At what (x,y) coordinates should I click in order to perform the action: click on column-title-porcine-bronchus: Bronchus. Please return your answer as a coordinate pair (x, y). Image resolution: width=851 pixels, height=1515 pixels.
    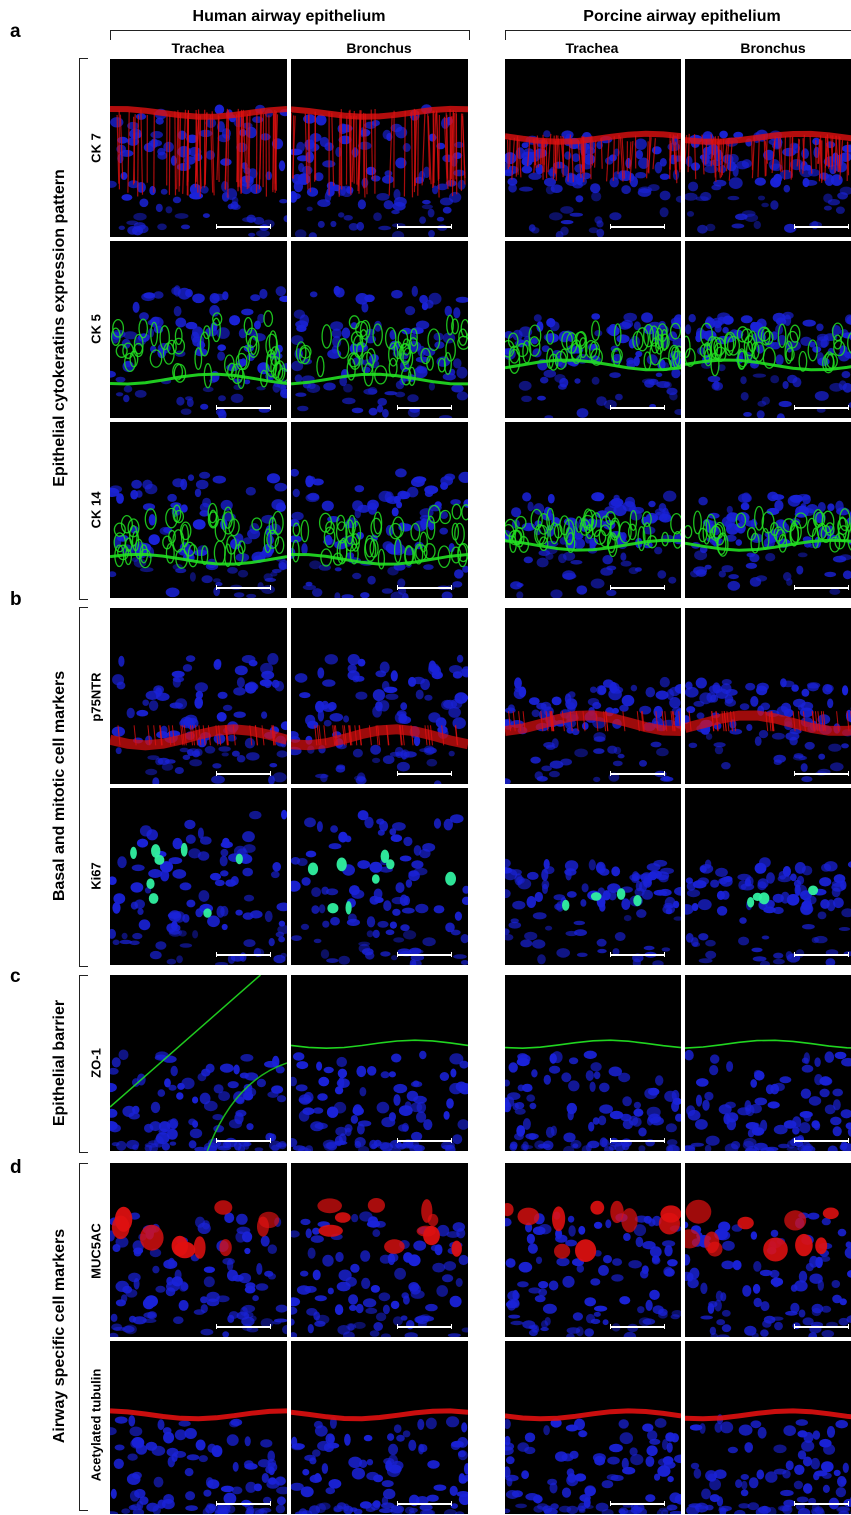
    Looking at the image, I should click on (773, 48).